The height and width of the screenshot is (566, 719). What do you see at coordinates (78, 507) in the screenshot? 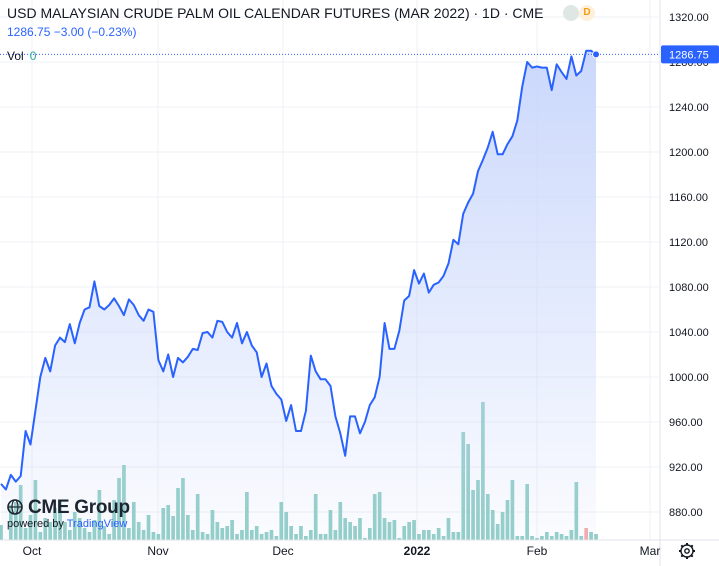
I see `brand-name: CME Group` at bounding box center [78, 507].